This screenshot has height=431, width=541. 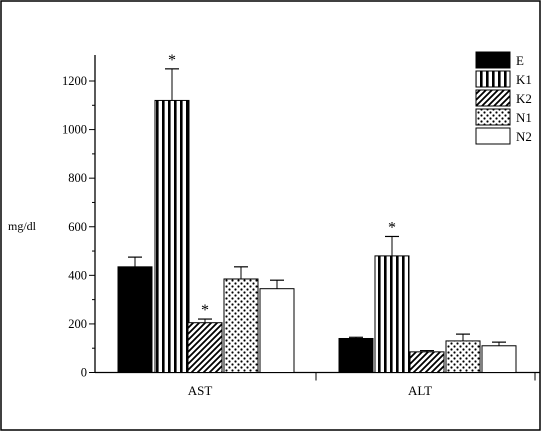 What do you see at coordinates (241, 325) in the screenshot?
I see `bar-n1-ast` at bounding box center [241, 325].